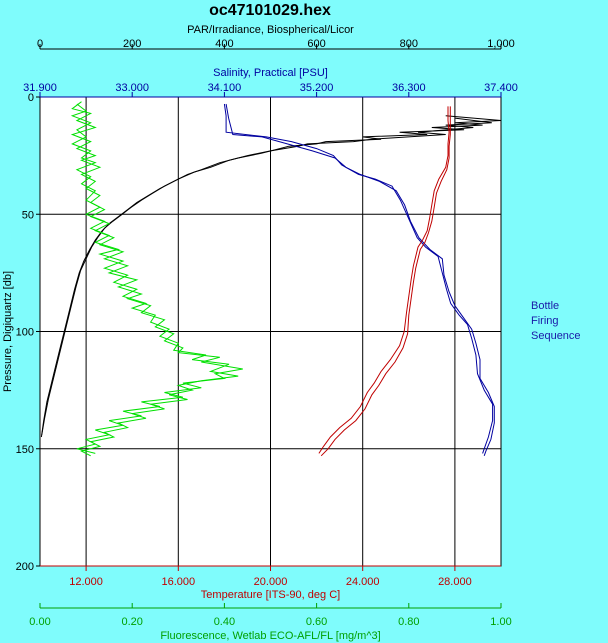  I want to click on salinity-tick-label-1: 33.000, so click(132, 88).